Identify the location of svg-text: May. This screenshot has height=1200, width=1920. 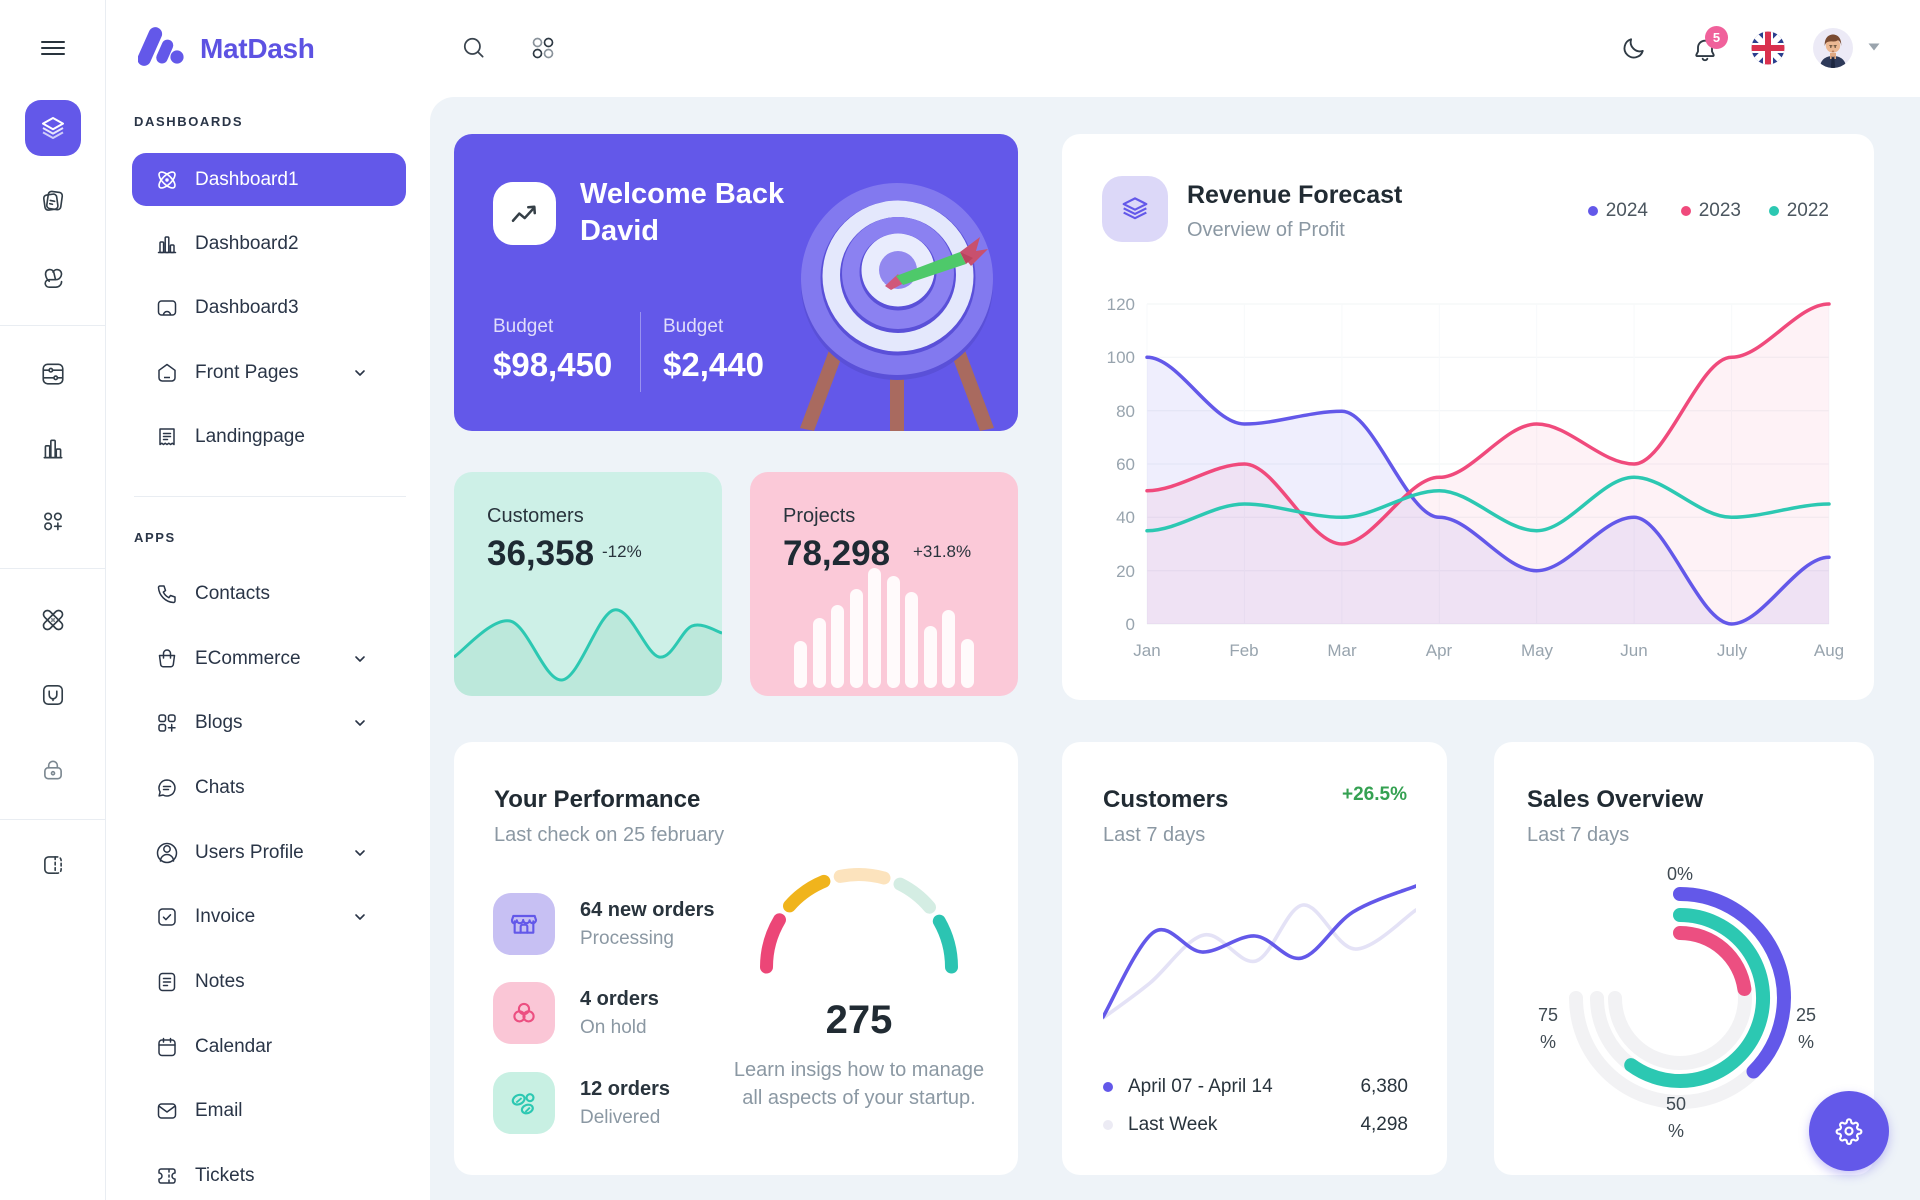
(1537, 650).